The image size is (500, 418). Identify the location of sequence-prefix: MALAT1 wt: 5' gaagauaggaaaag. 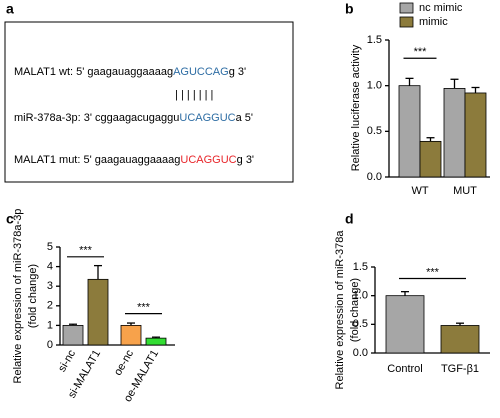
(93, 72).